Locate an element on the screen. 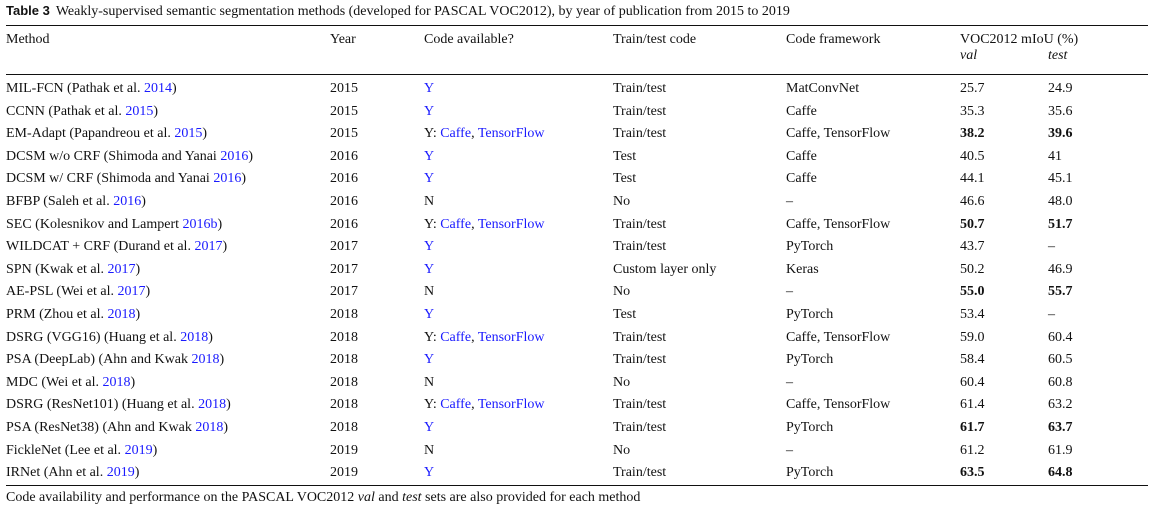 The width and height of the screenshot is (1160, 514). method-name: SEC (Kolesnikov and Lampert is located at coordinates (94, 224).